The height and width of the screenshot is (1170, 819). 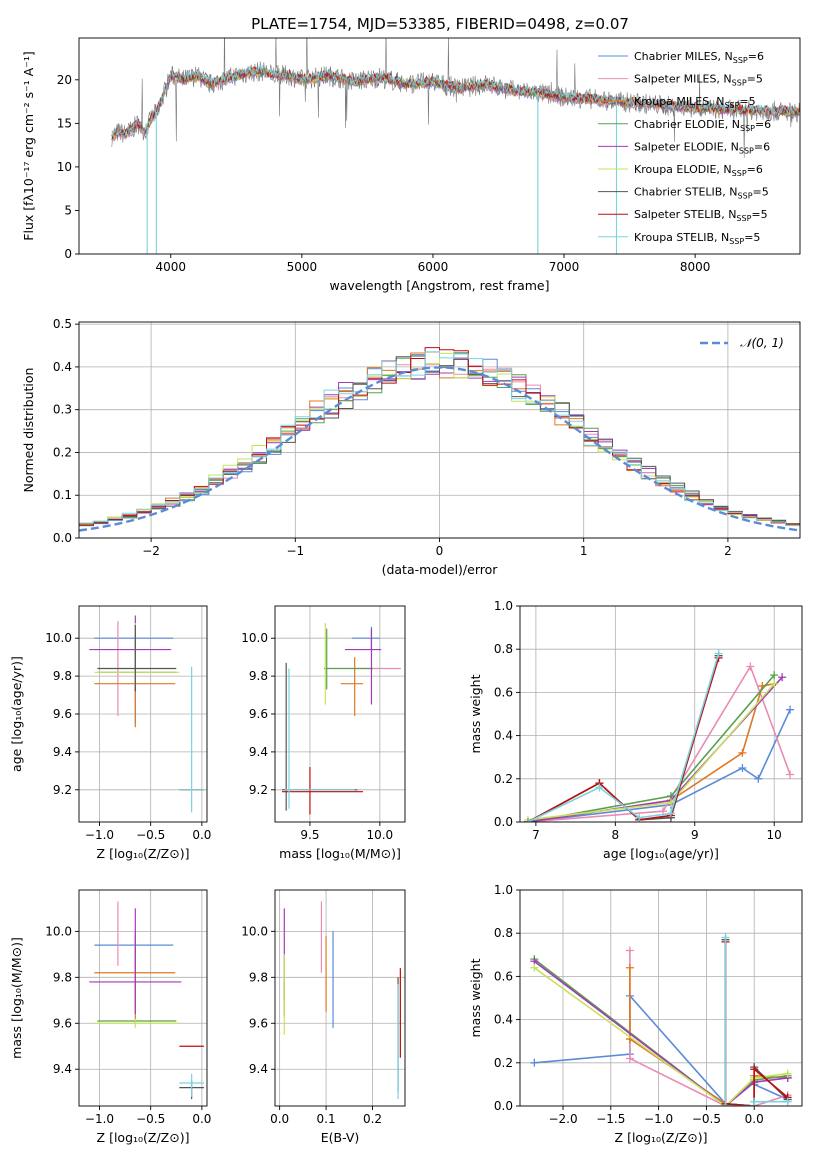 I want to click on legend-label: 𝒩(0, 1), so click(x=762, y=343).